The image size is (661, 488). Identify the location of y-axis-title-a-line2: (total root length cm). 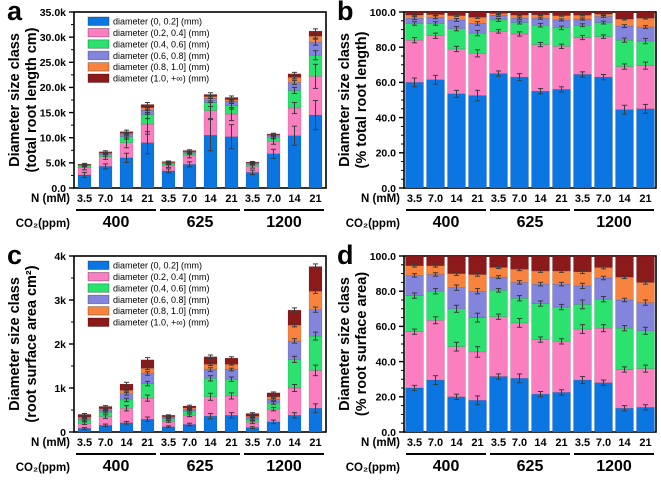
(32, 100).